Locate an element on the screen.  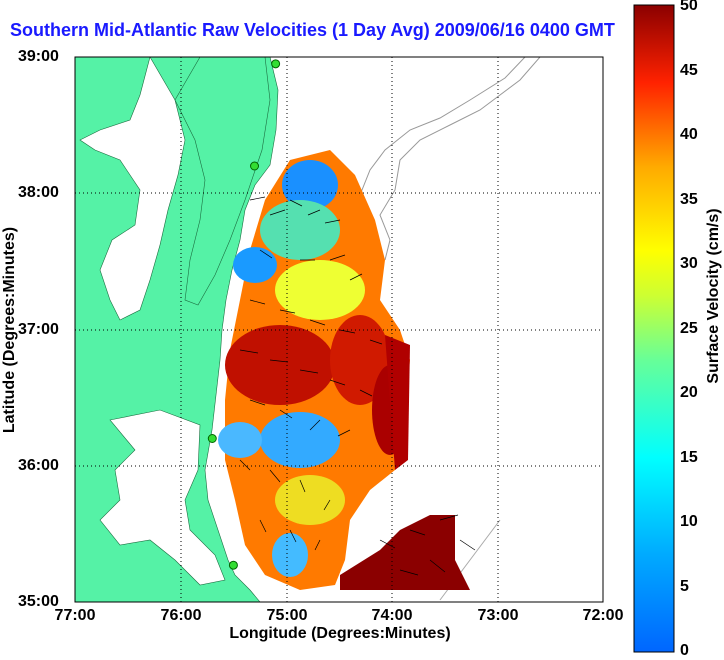
radar-stations is located at coordinates (244, 314).